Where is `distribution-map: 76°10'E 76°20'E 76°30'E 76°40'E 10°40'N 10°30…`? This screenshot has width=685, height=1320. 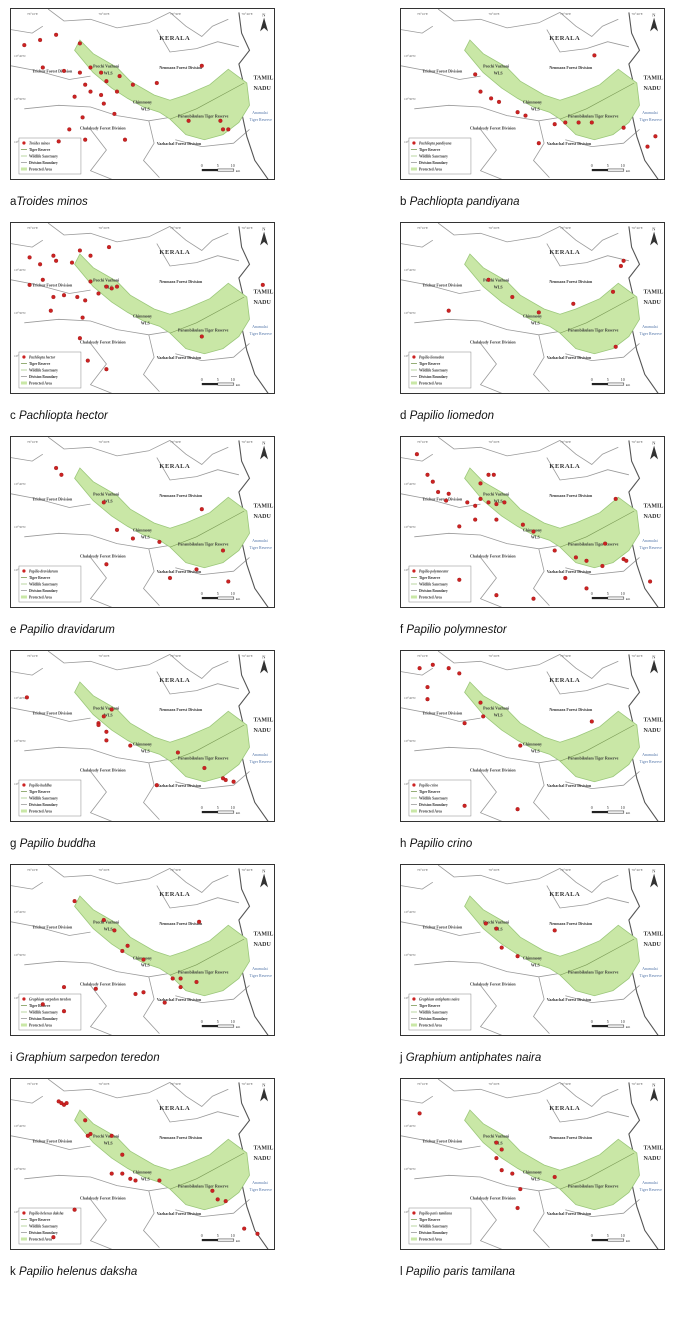 distribution-map: 76°10'E 76°20'E 76°30'E 76°40'E 10°40'N 10°30… is located at coordinates (532, 736).